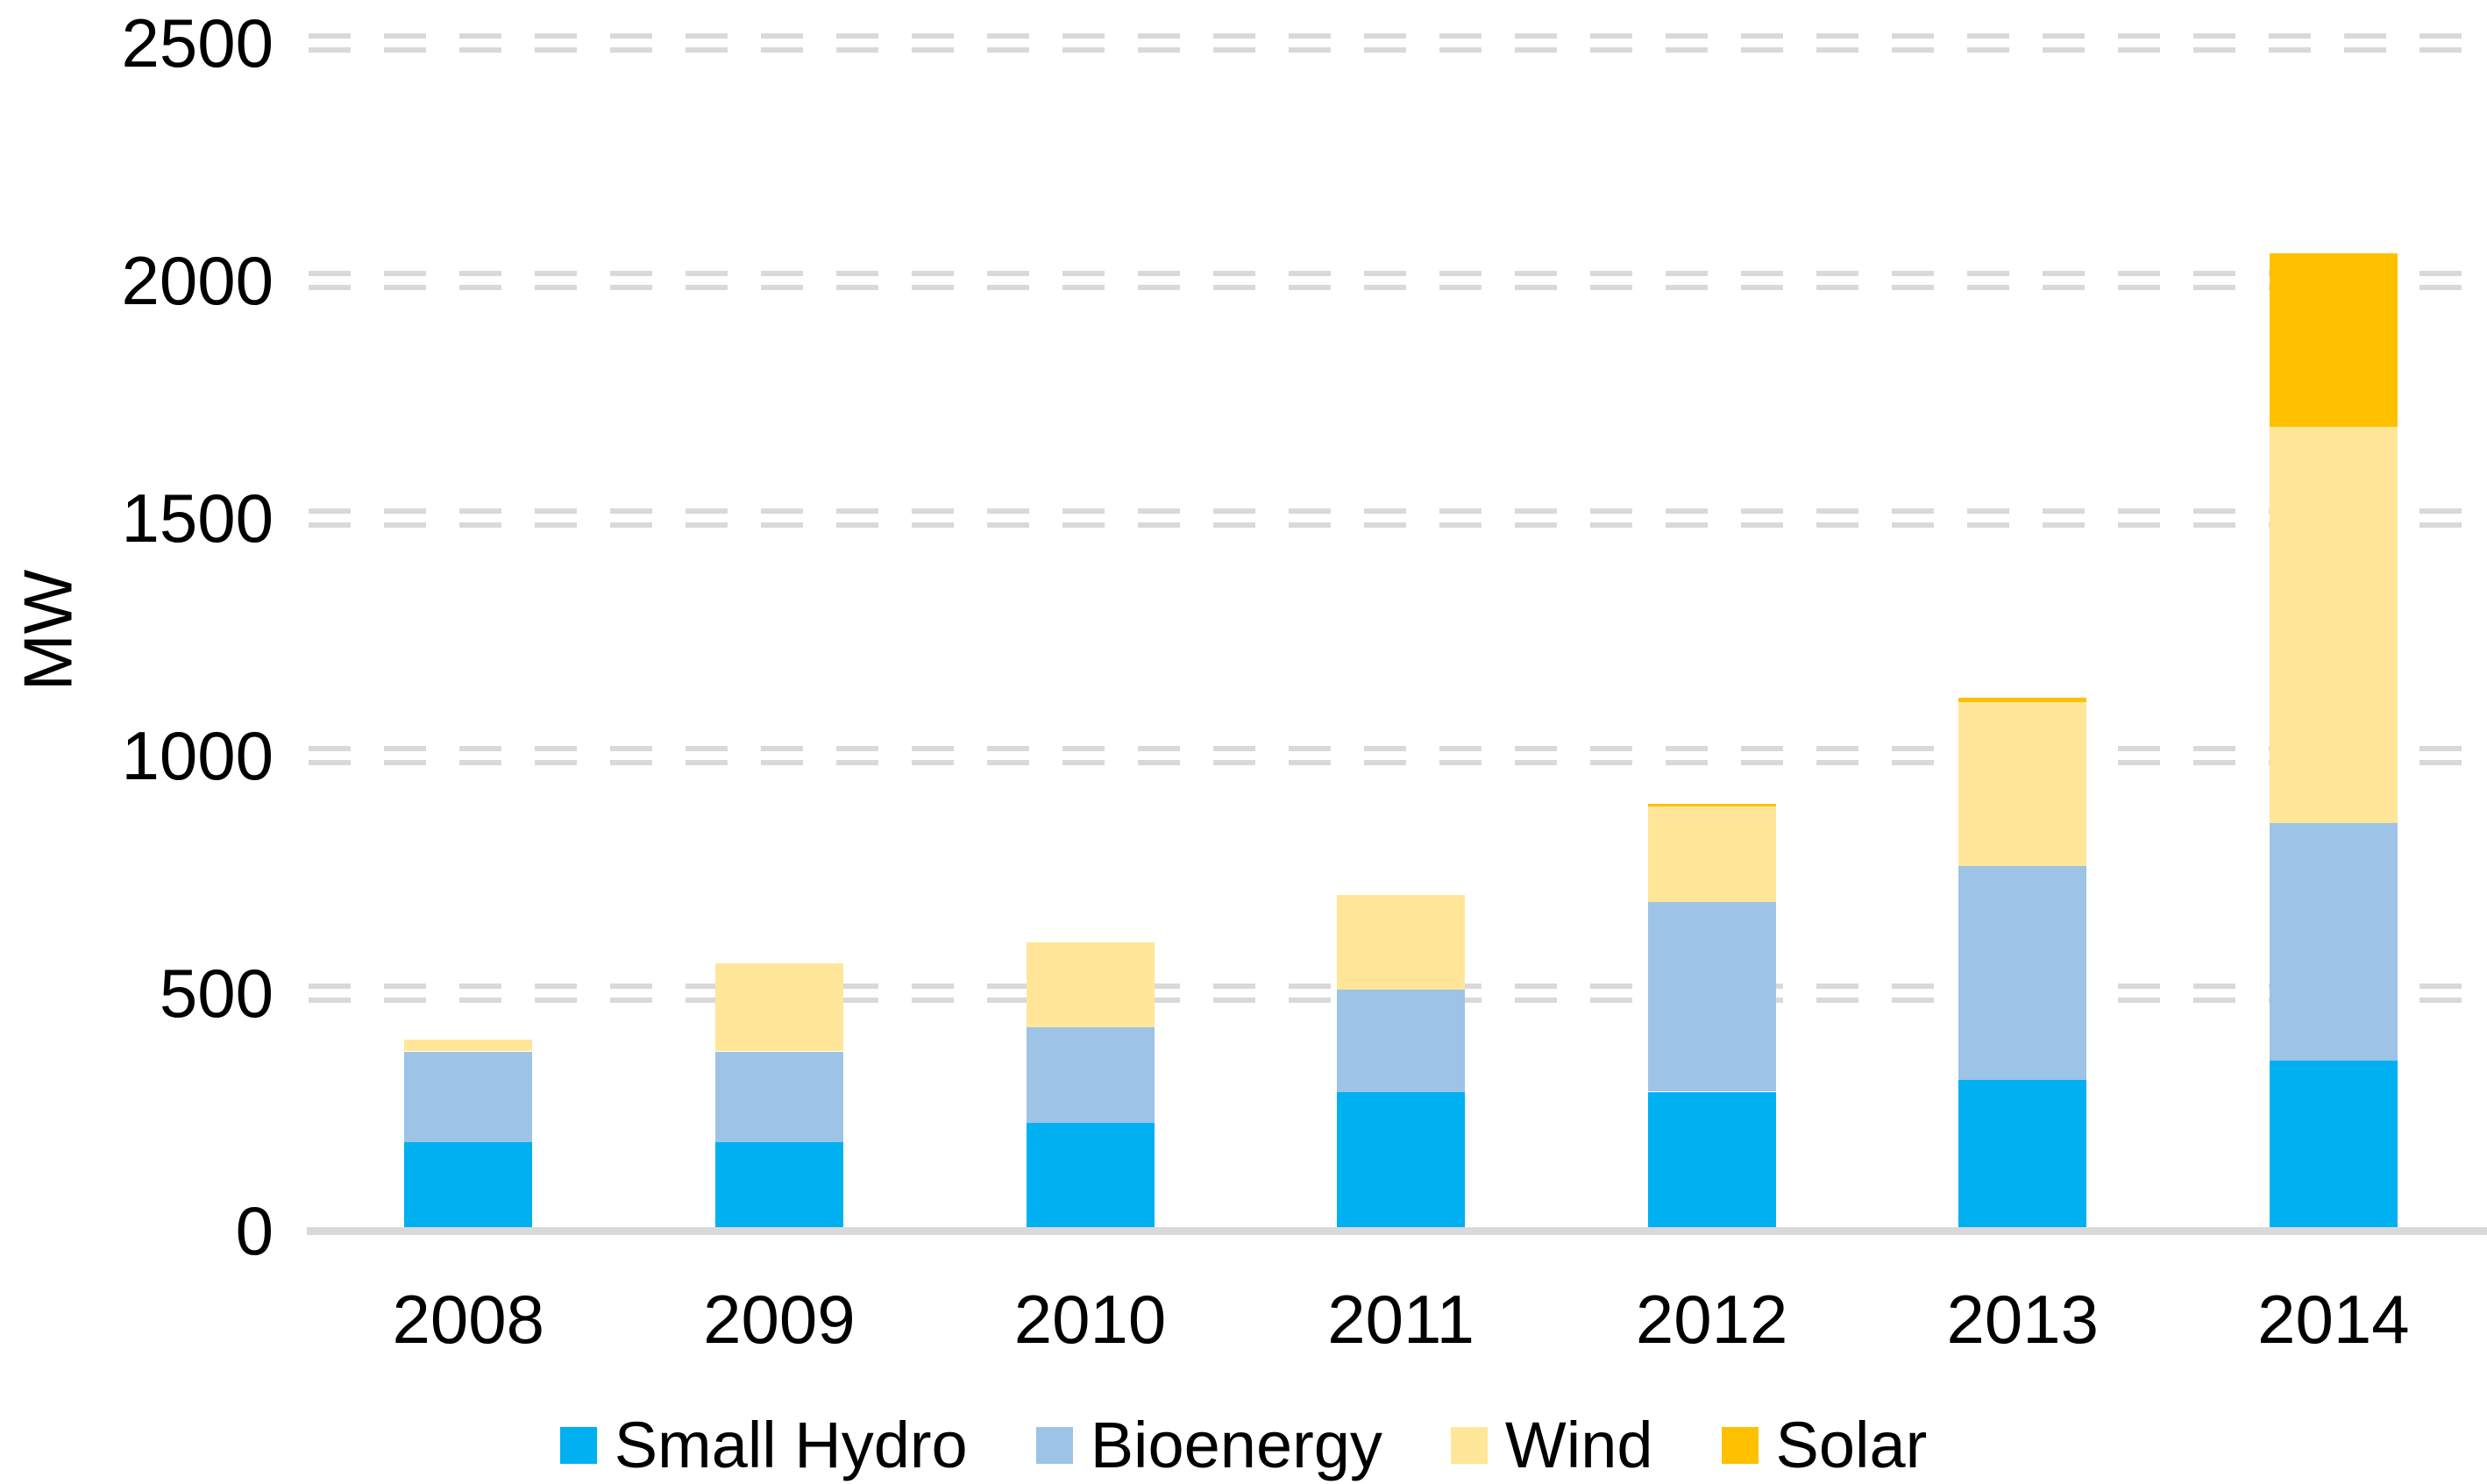 This screenshot has height=1484, width=2487. Describe the element at coordinates (198, 755) in the screenshot. I see `y-tick-label-1000: 1000` at that location.